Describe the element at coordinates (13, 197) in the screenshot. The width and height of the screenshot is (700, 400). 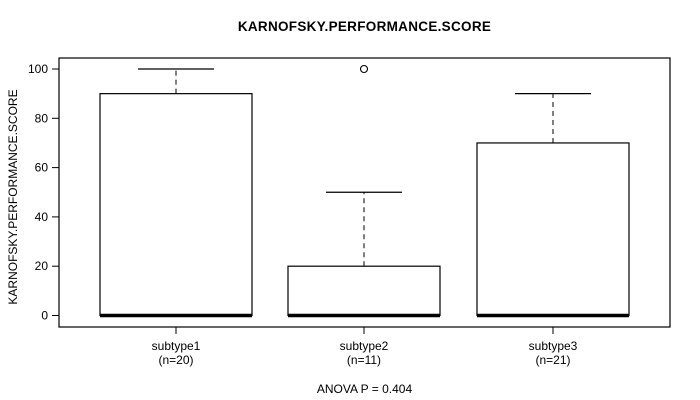
I see `y-axis-title: KARNOFSKY.PERFORMANCE.SCORE` at that location.